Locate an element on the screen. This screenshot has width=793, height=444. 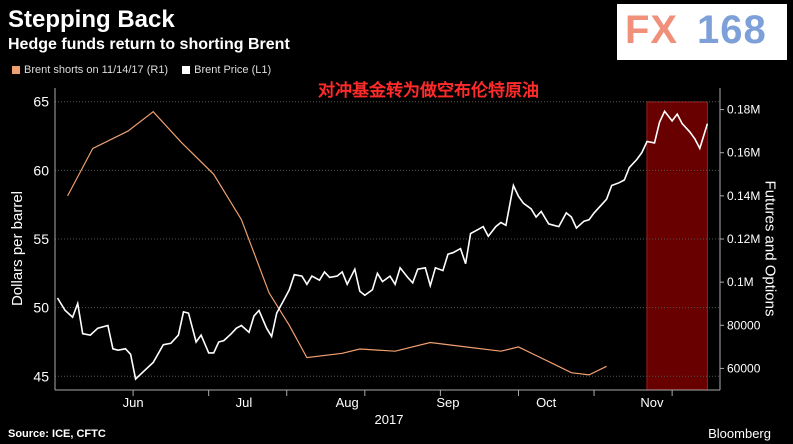
x-tick-label: Oct is located at coordinates (546, 402).